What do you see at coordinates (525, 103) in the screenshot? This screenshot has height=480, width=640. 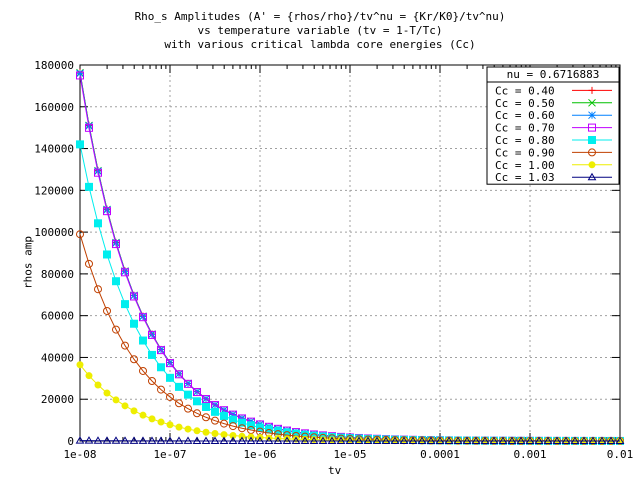 I see `legend-label: Cc = 0.50` at bounding box center [525, 103].